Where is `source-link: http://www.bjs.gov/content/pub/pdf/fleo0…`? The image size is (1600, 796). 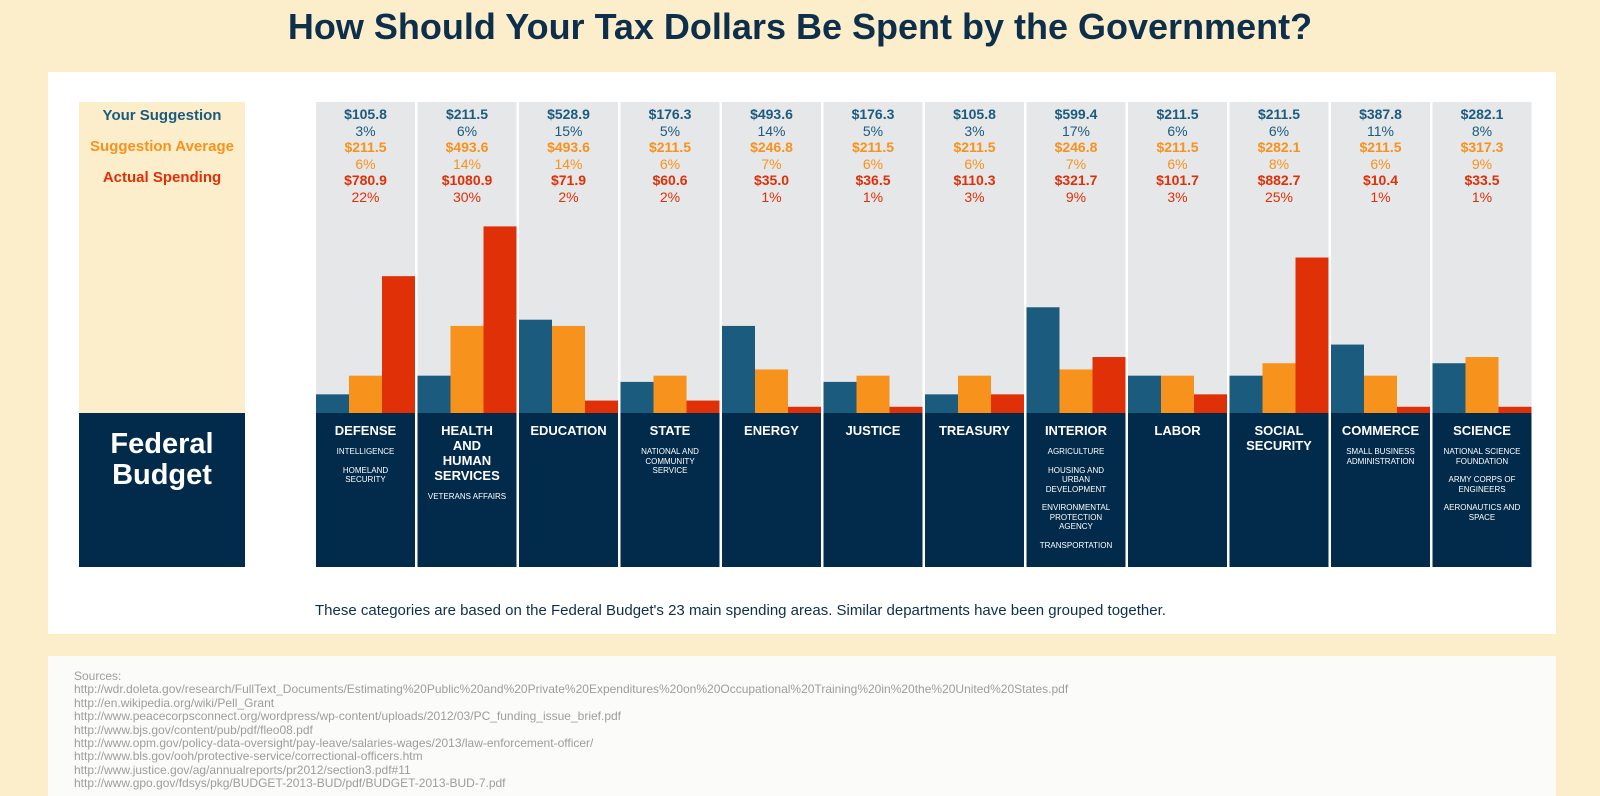 source-link: http://www.bjs.gov/content/pub/pdf/fleo0… is located at coordinates (193, 729).